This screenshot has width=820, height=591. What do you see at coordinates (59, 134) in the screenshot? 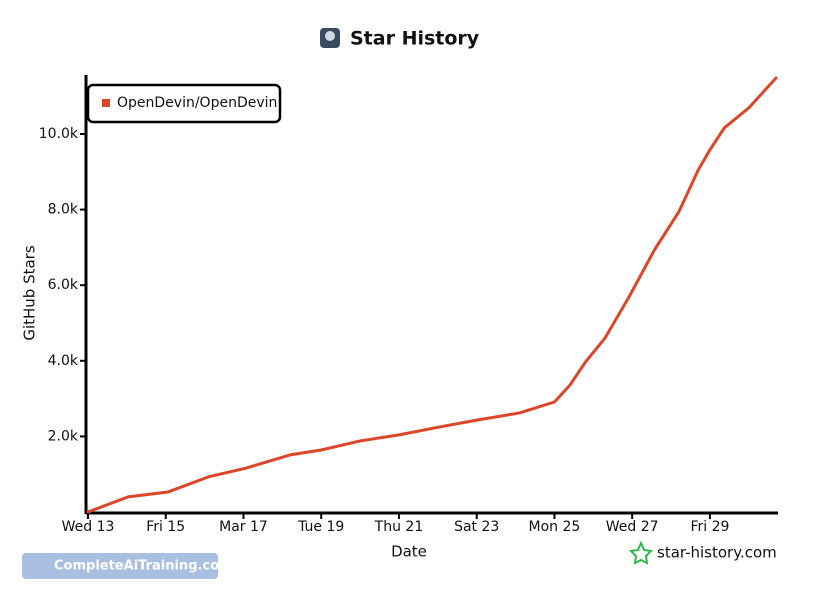
I see `y-tick-label: 10.0k` at bounding box center [59, 134].